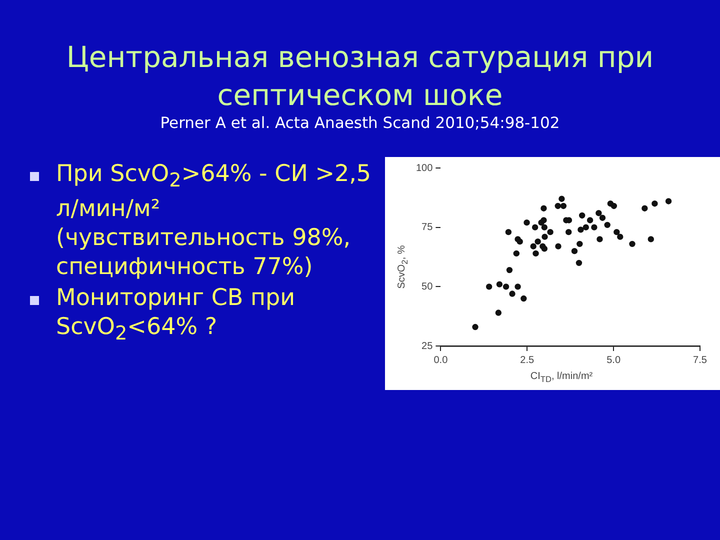  What do you see at coordinates (428, 346) in the screenshot?
I see `y-tick-label: 25` at bounding box center [428, 346].